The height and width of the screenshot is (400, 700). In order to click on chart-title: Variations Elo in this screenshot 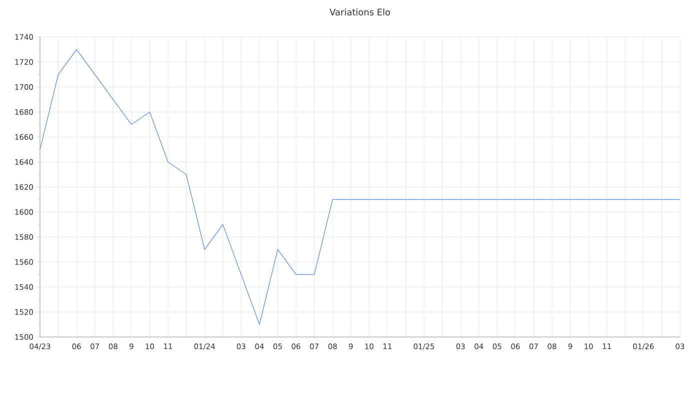, I will do `click(360, 12)`.